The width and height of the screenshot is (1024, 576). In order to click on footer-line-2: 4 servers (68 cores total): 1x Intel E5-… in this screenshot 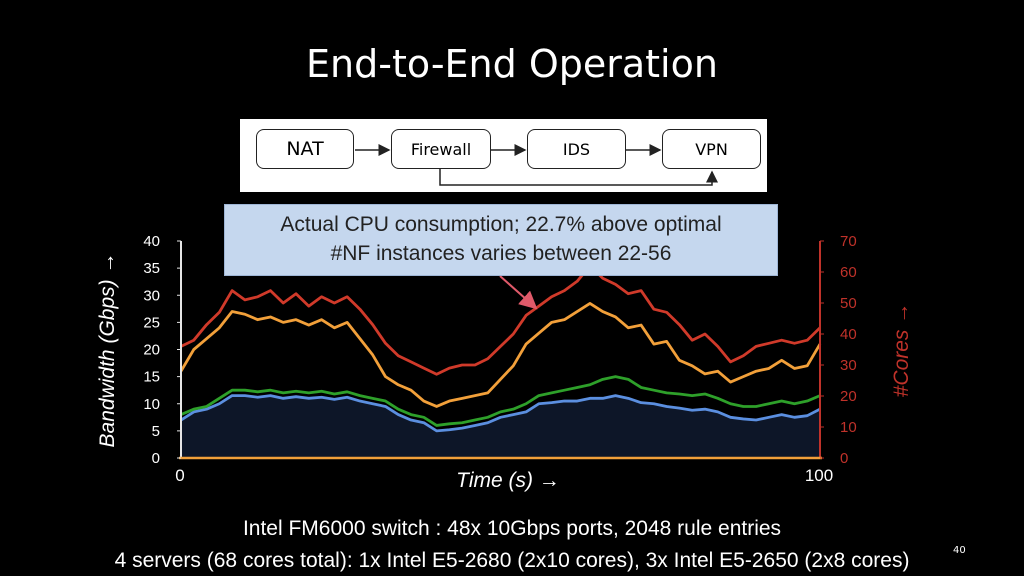, I will do `click(512, 560)`.